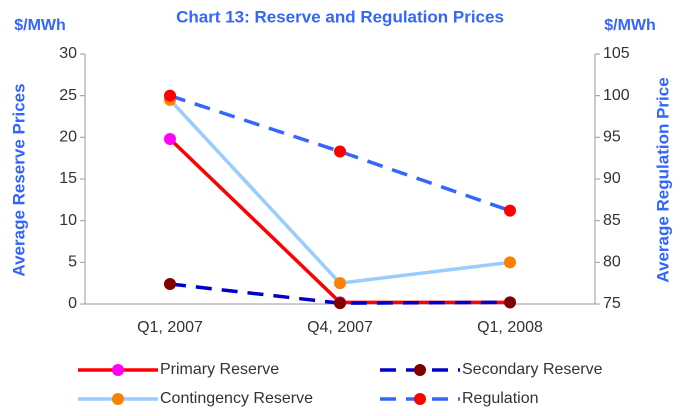 This screenshot has width=683, height=416. What do you see at coordinates (236, 398) in the screenshot?
I see `legend-label: Contingency Reserve` at bounding box center [236, 398].